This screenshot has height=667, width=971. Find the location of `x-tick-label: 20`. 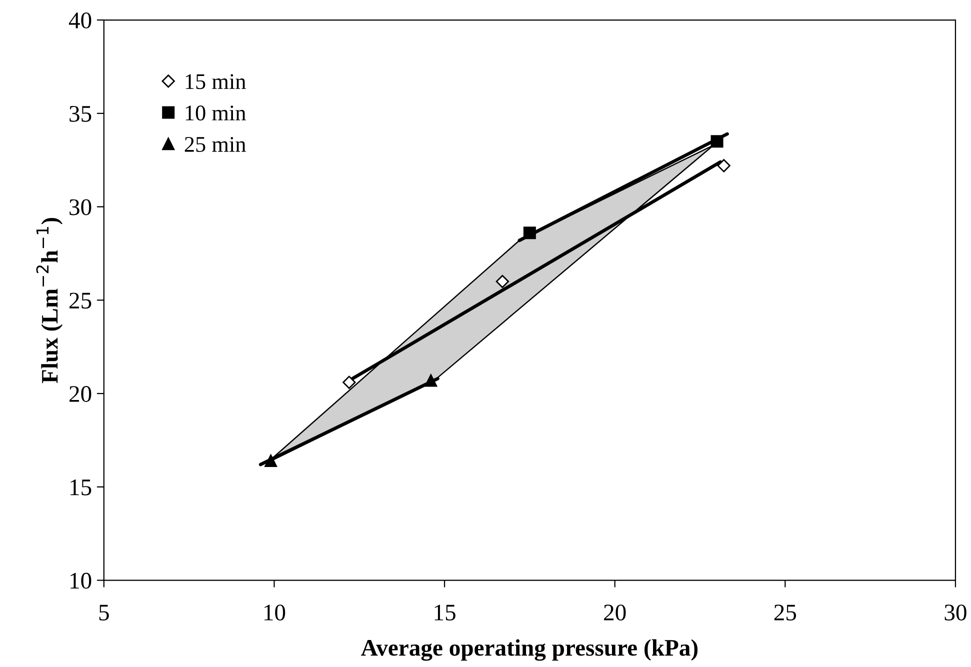

x-tick-label: 20 is located at coordinates (615, 612).